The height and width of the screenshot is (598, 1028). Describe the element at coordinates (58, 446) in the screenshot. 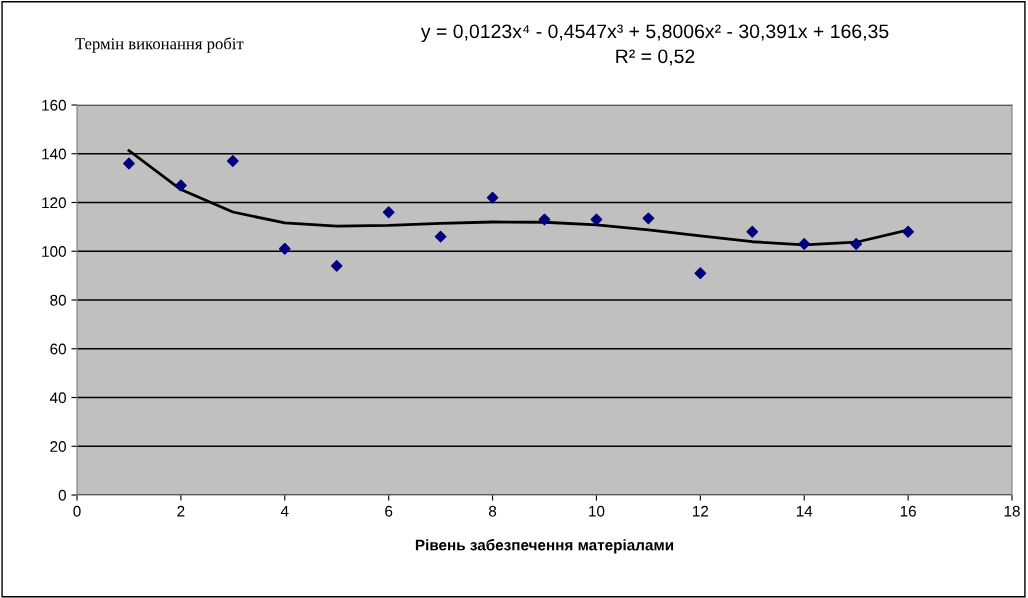

I see `y-tick-label: 20` at that location.